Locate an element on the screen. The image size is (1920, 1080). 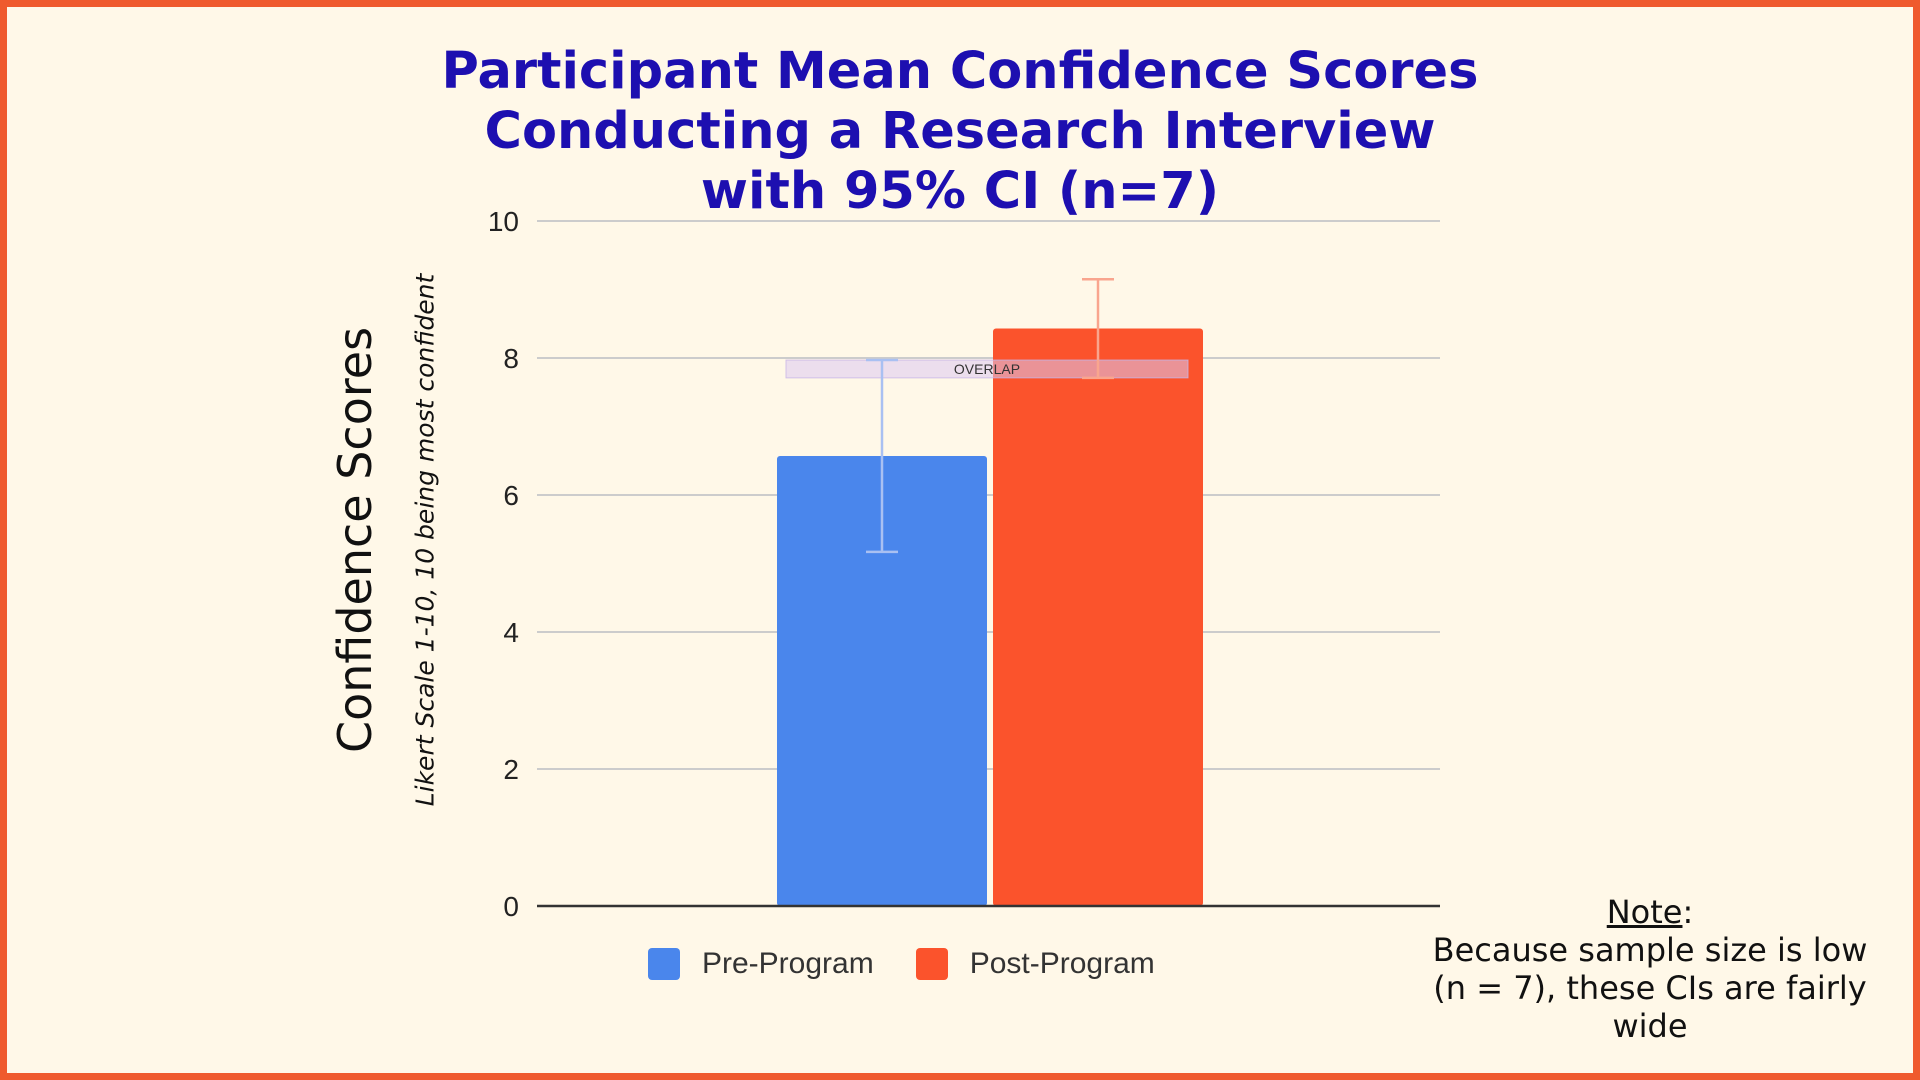
legend-swatch-post-program is located at coordinates (931, 964).